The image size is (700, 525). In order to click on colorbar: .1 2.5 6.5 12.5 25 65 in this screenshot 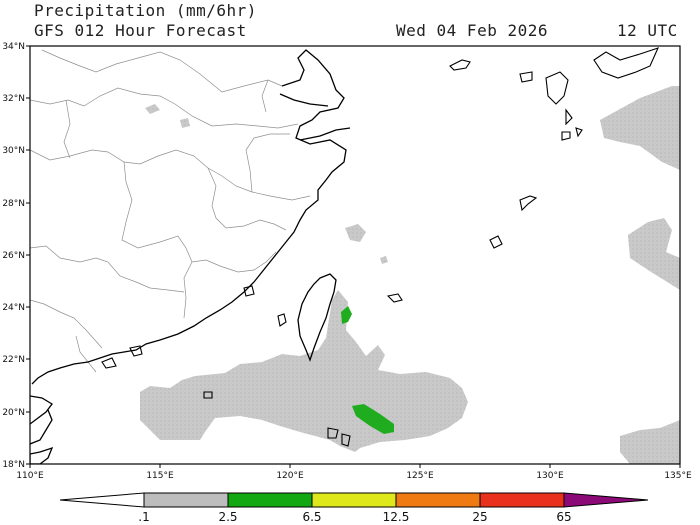, I will do `click(354, 508)`.